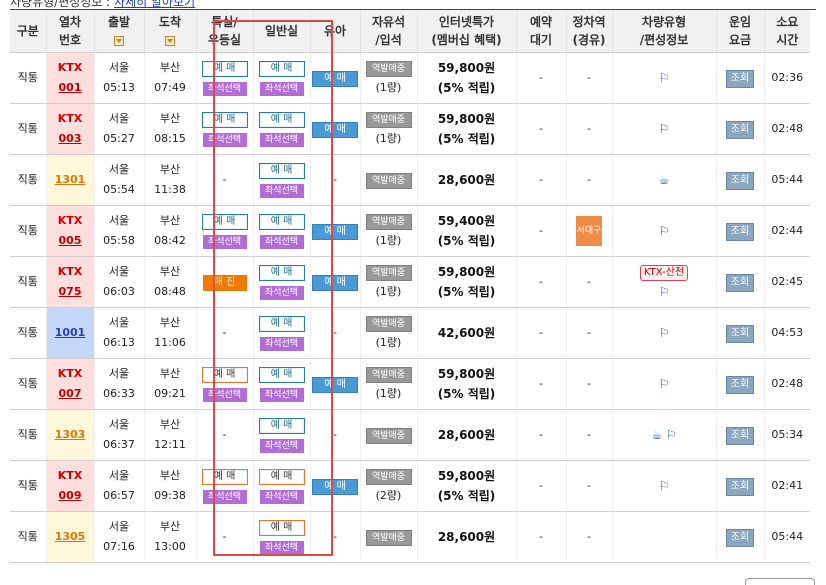  What do you see at coordinates (70, 537) in the screenshot?
I see `train-number: 1305` at bounding box center [70, 537].